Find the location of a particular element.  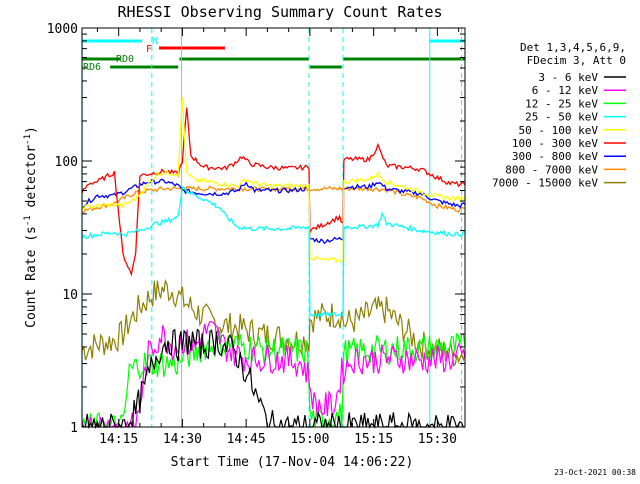

flag-bars is located at coordinates (273, 54).